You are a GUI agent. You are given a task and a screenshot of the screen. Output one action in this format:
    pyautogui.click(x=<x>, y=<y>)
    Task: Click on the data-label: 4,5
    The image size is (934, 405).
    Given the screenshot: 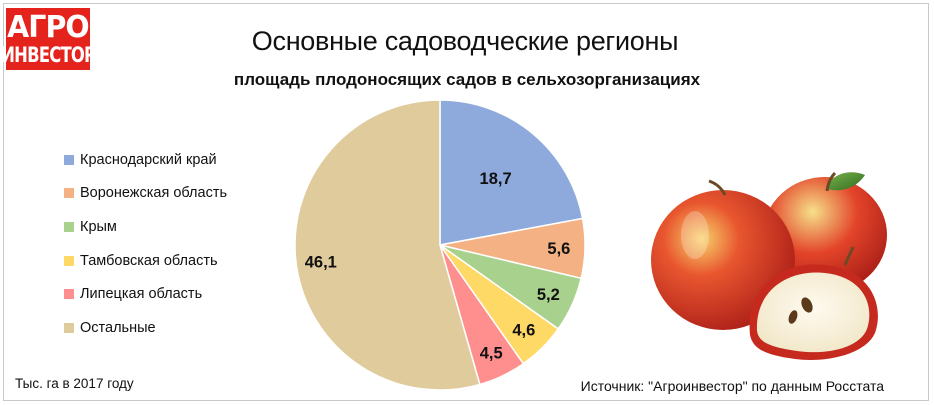 What is the action you would take?
    pyautogui.click(x=491, y=353)
    